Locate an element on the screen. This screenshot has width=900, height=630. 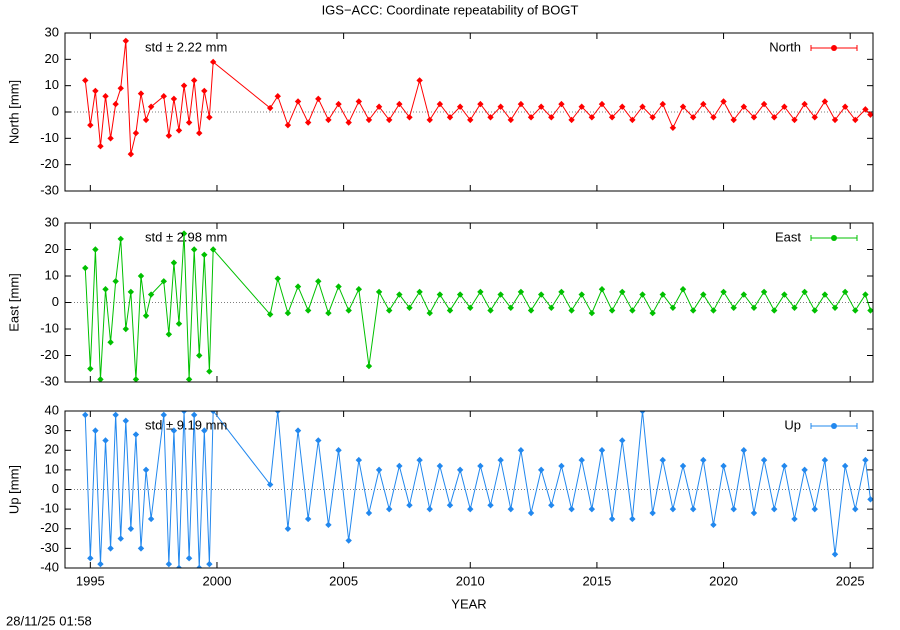
y-tick-label: -20 is located at coordinates (49, 163).